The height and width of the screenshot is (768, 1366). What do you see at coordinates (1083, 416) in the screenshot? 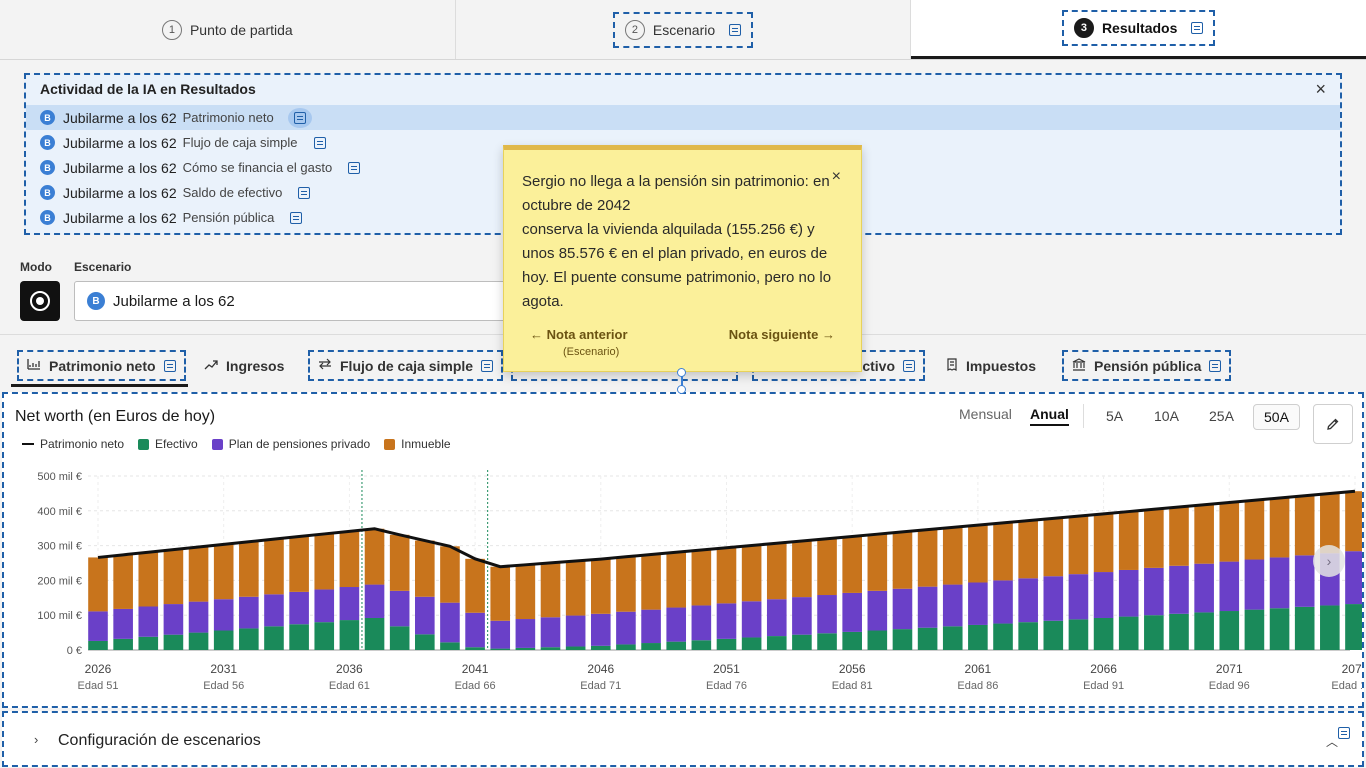
I see `divider` at bounding box center [1083, 416].